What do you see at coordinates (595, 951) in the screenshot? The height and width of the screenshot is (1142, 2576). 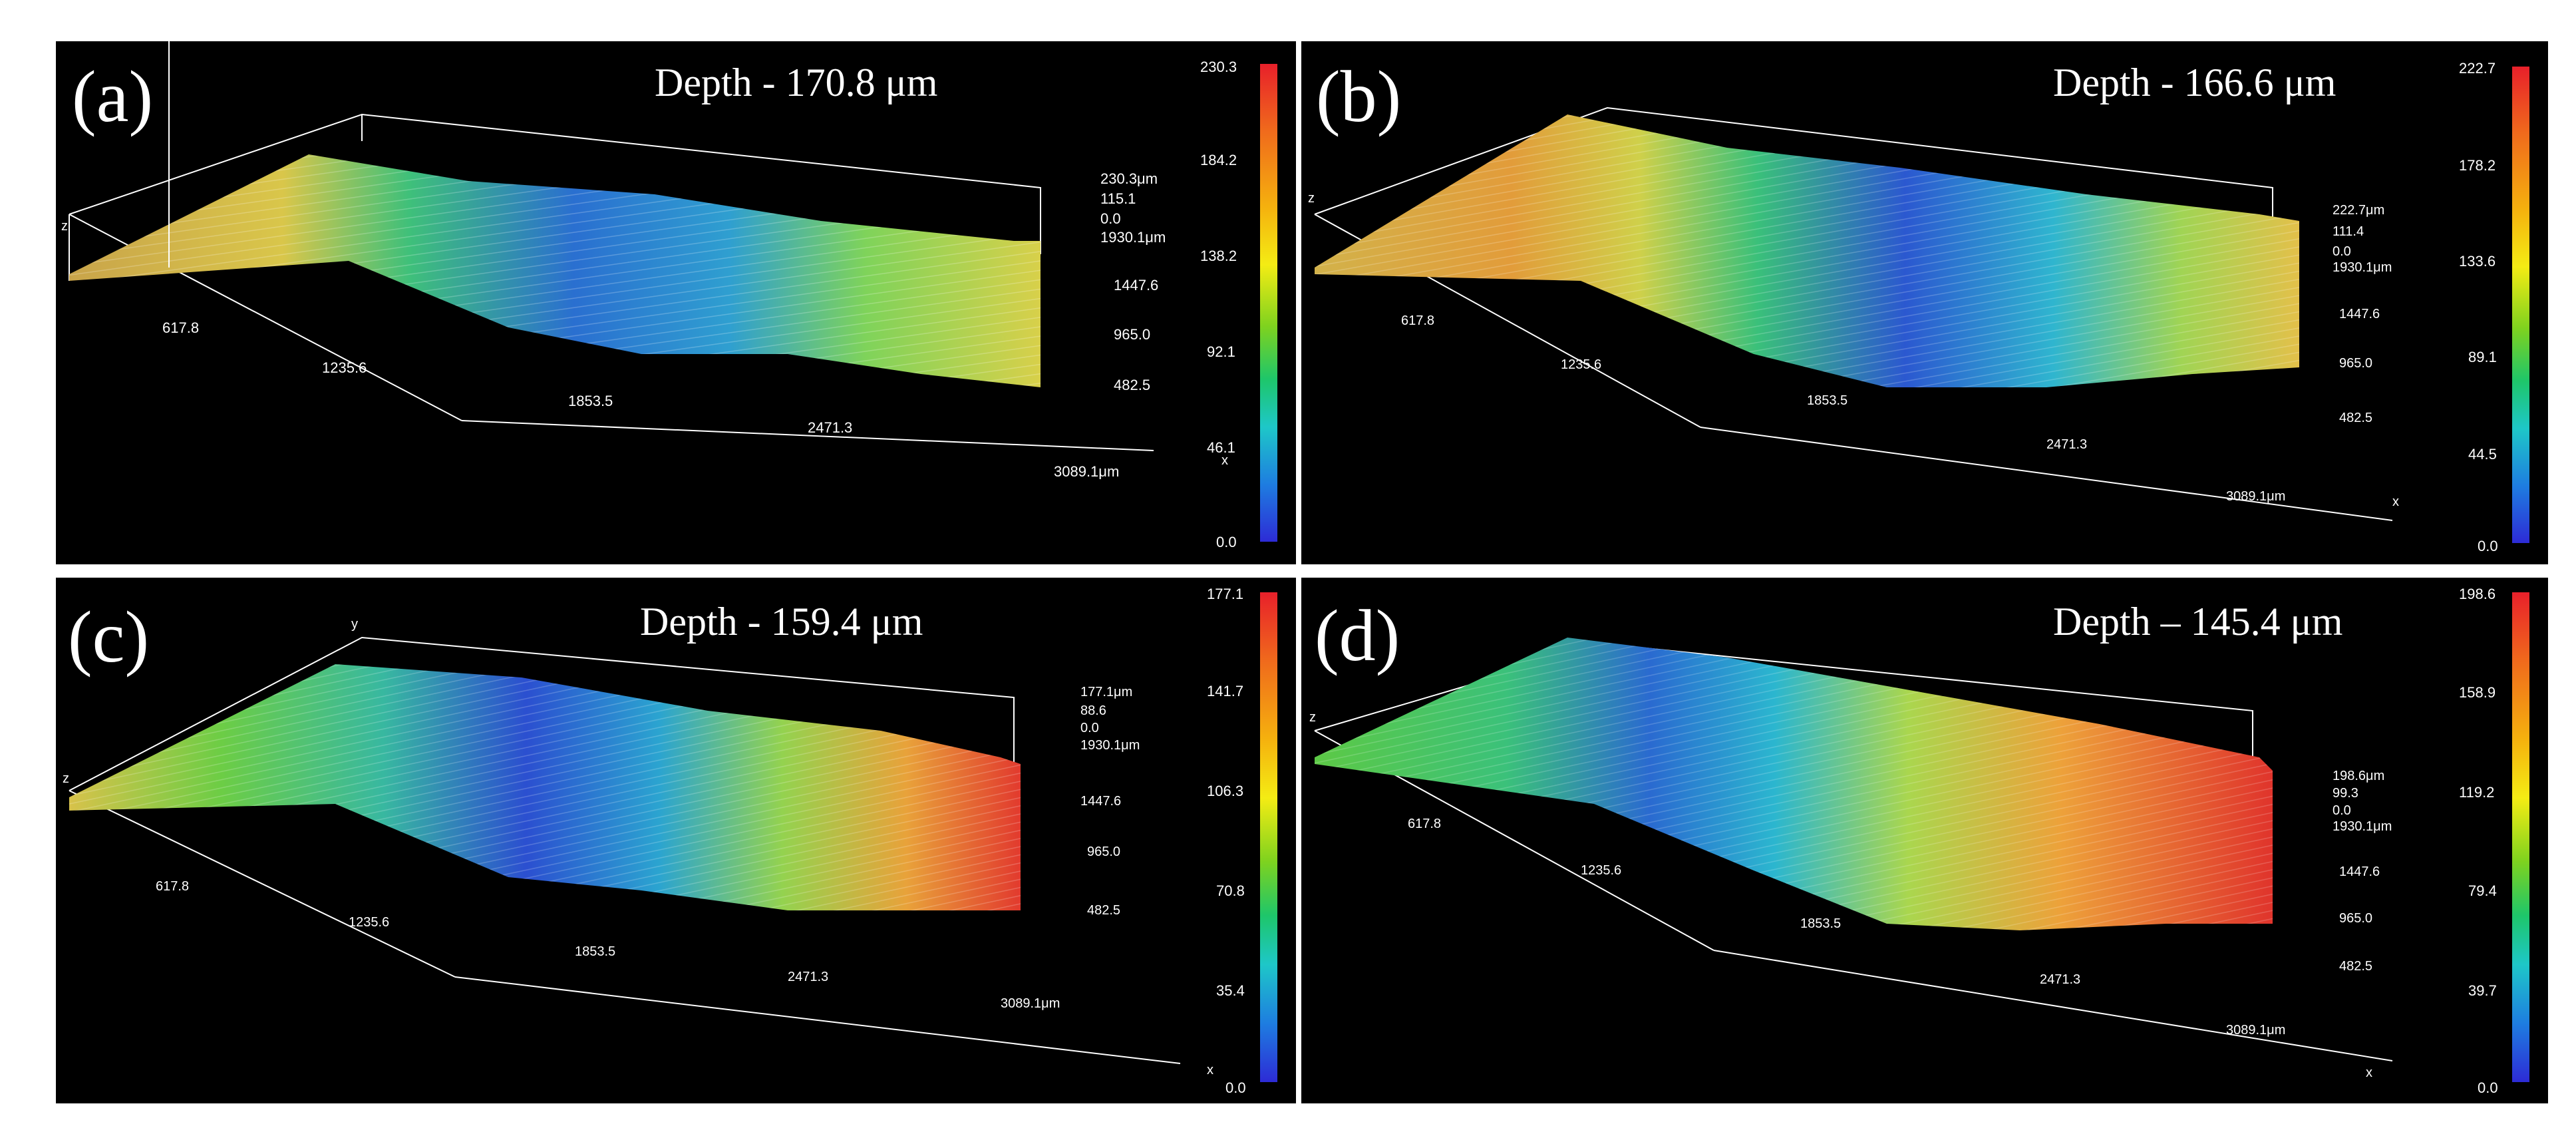 I see `x-tick-c-3: 1853.5` at bounding box center [595, 951].